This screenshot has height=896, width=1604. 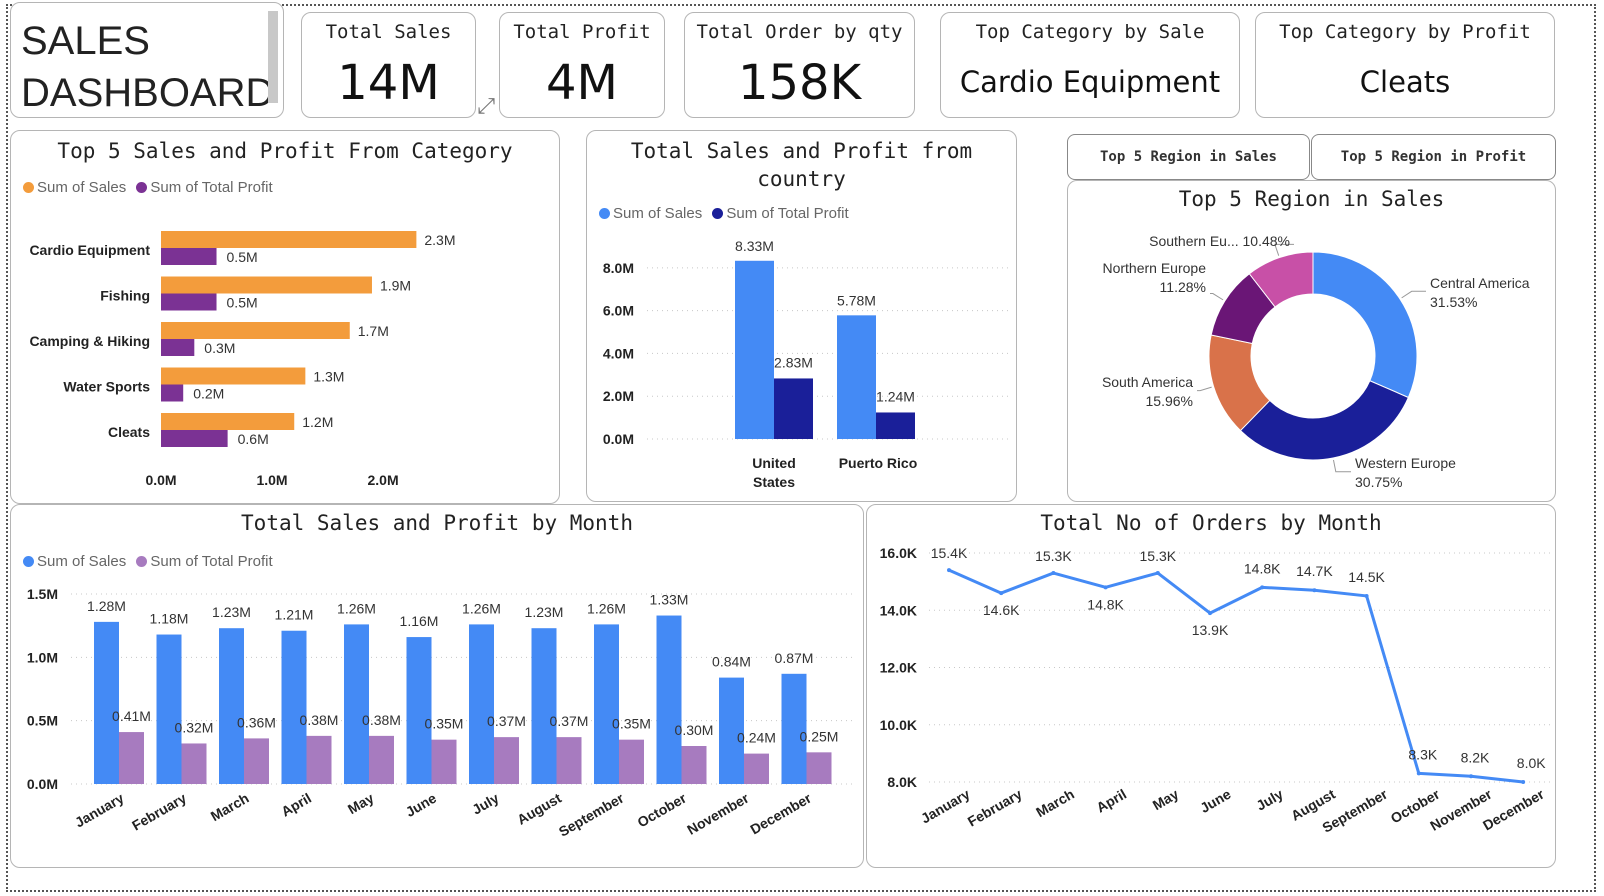 What do you see at coordinates (669, 600) in the screenshot?
I see `sales-data-label: 1.33M` at bounding box center [669, 600].